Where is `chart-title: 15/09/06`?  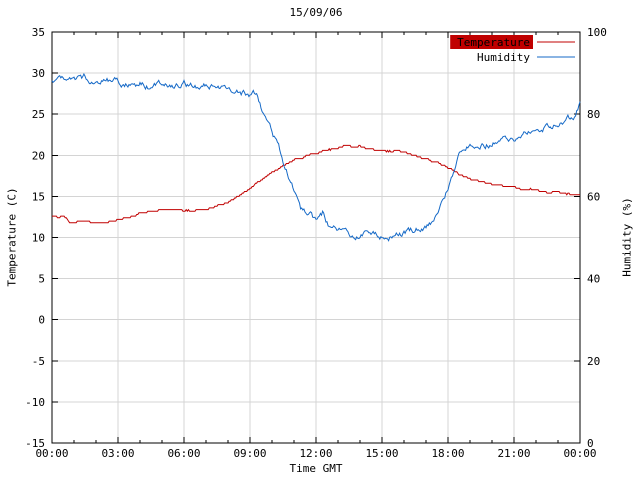 chart-title: 15/09/06 is located at coordinates (316, 12).